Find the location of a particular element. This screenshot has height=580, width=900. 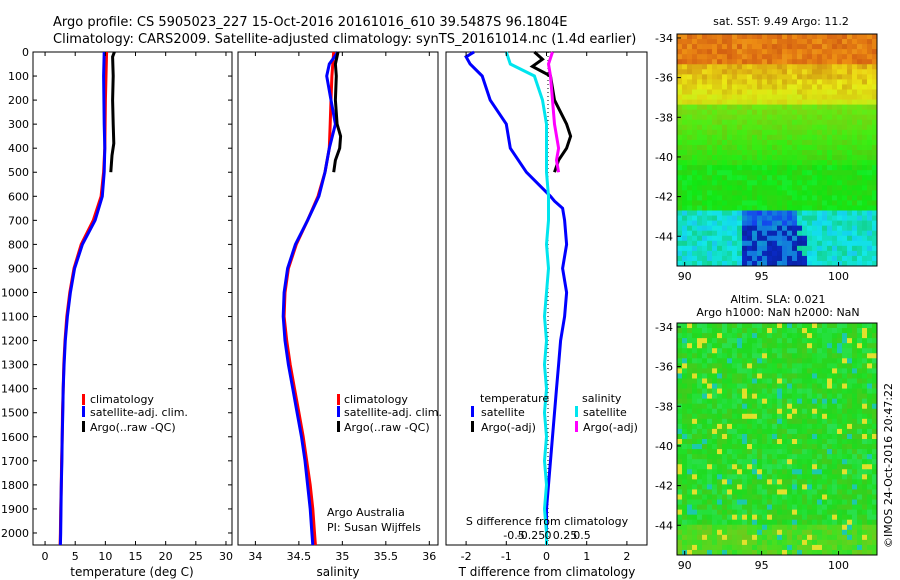

y-tick-label: 900 is located at coordinates (18, 268).